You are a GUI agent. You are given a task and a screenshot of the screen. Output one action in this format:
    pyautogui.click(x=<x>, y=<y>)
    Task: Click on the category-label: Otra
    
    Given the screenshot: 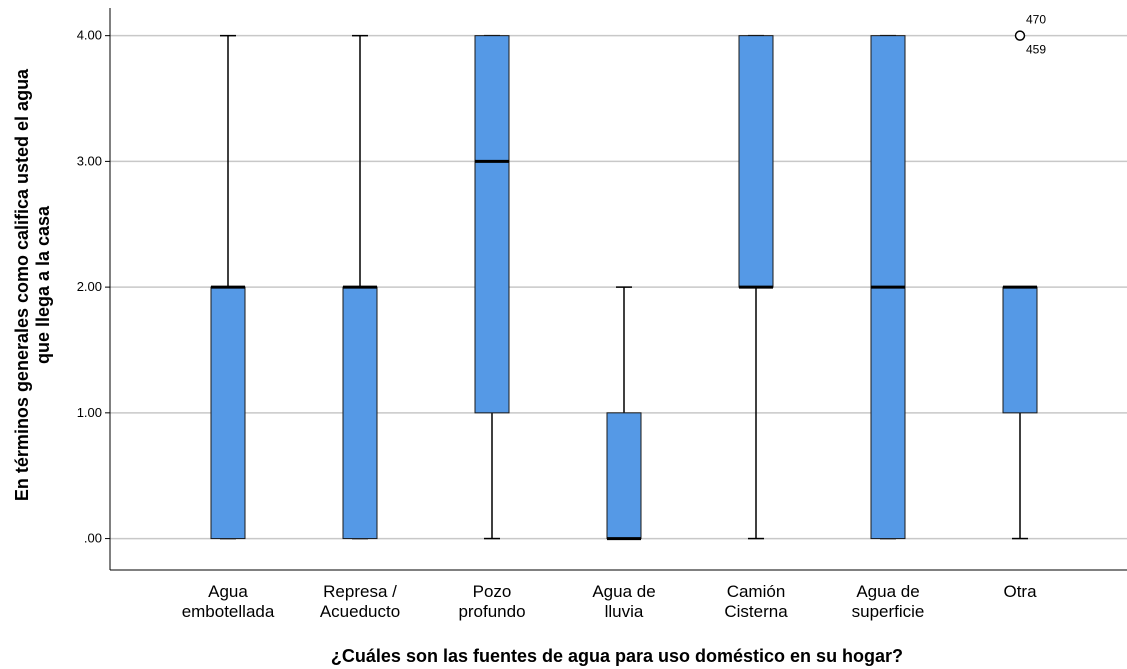 What is the action you would take?
    pyautogui.click(x=1020, y=591)
    